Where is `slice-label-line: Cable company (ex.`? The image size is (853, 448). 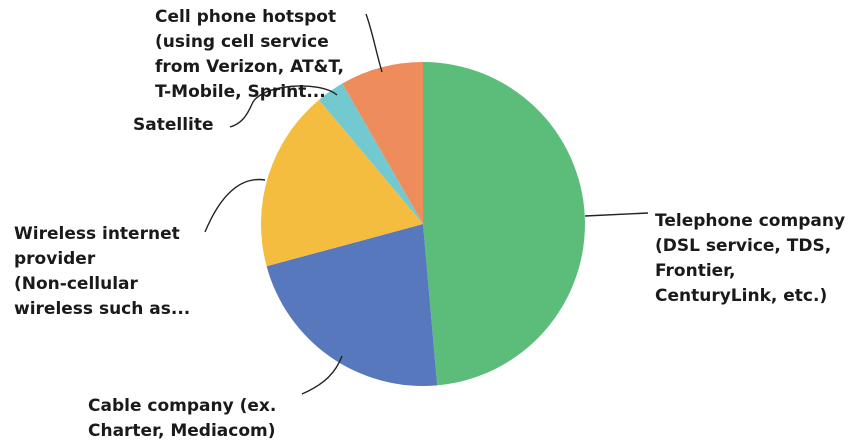
slice-label-line: Cable company (ex. is located at coordinates (182, 406).